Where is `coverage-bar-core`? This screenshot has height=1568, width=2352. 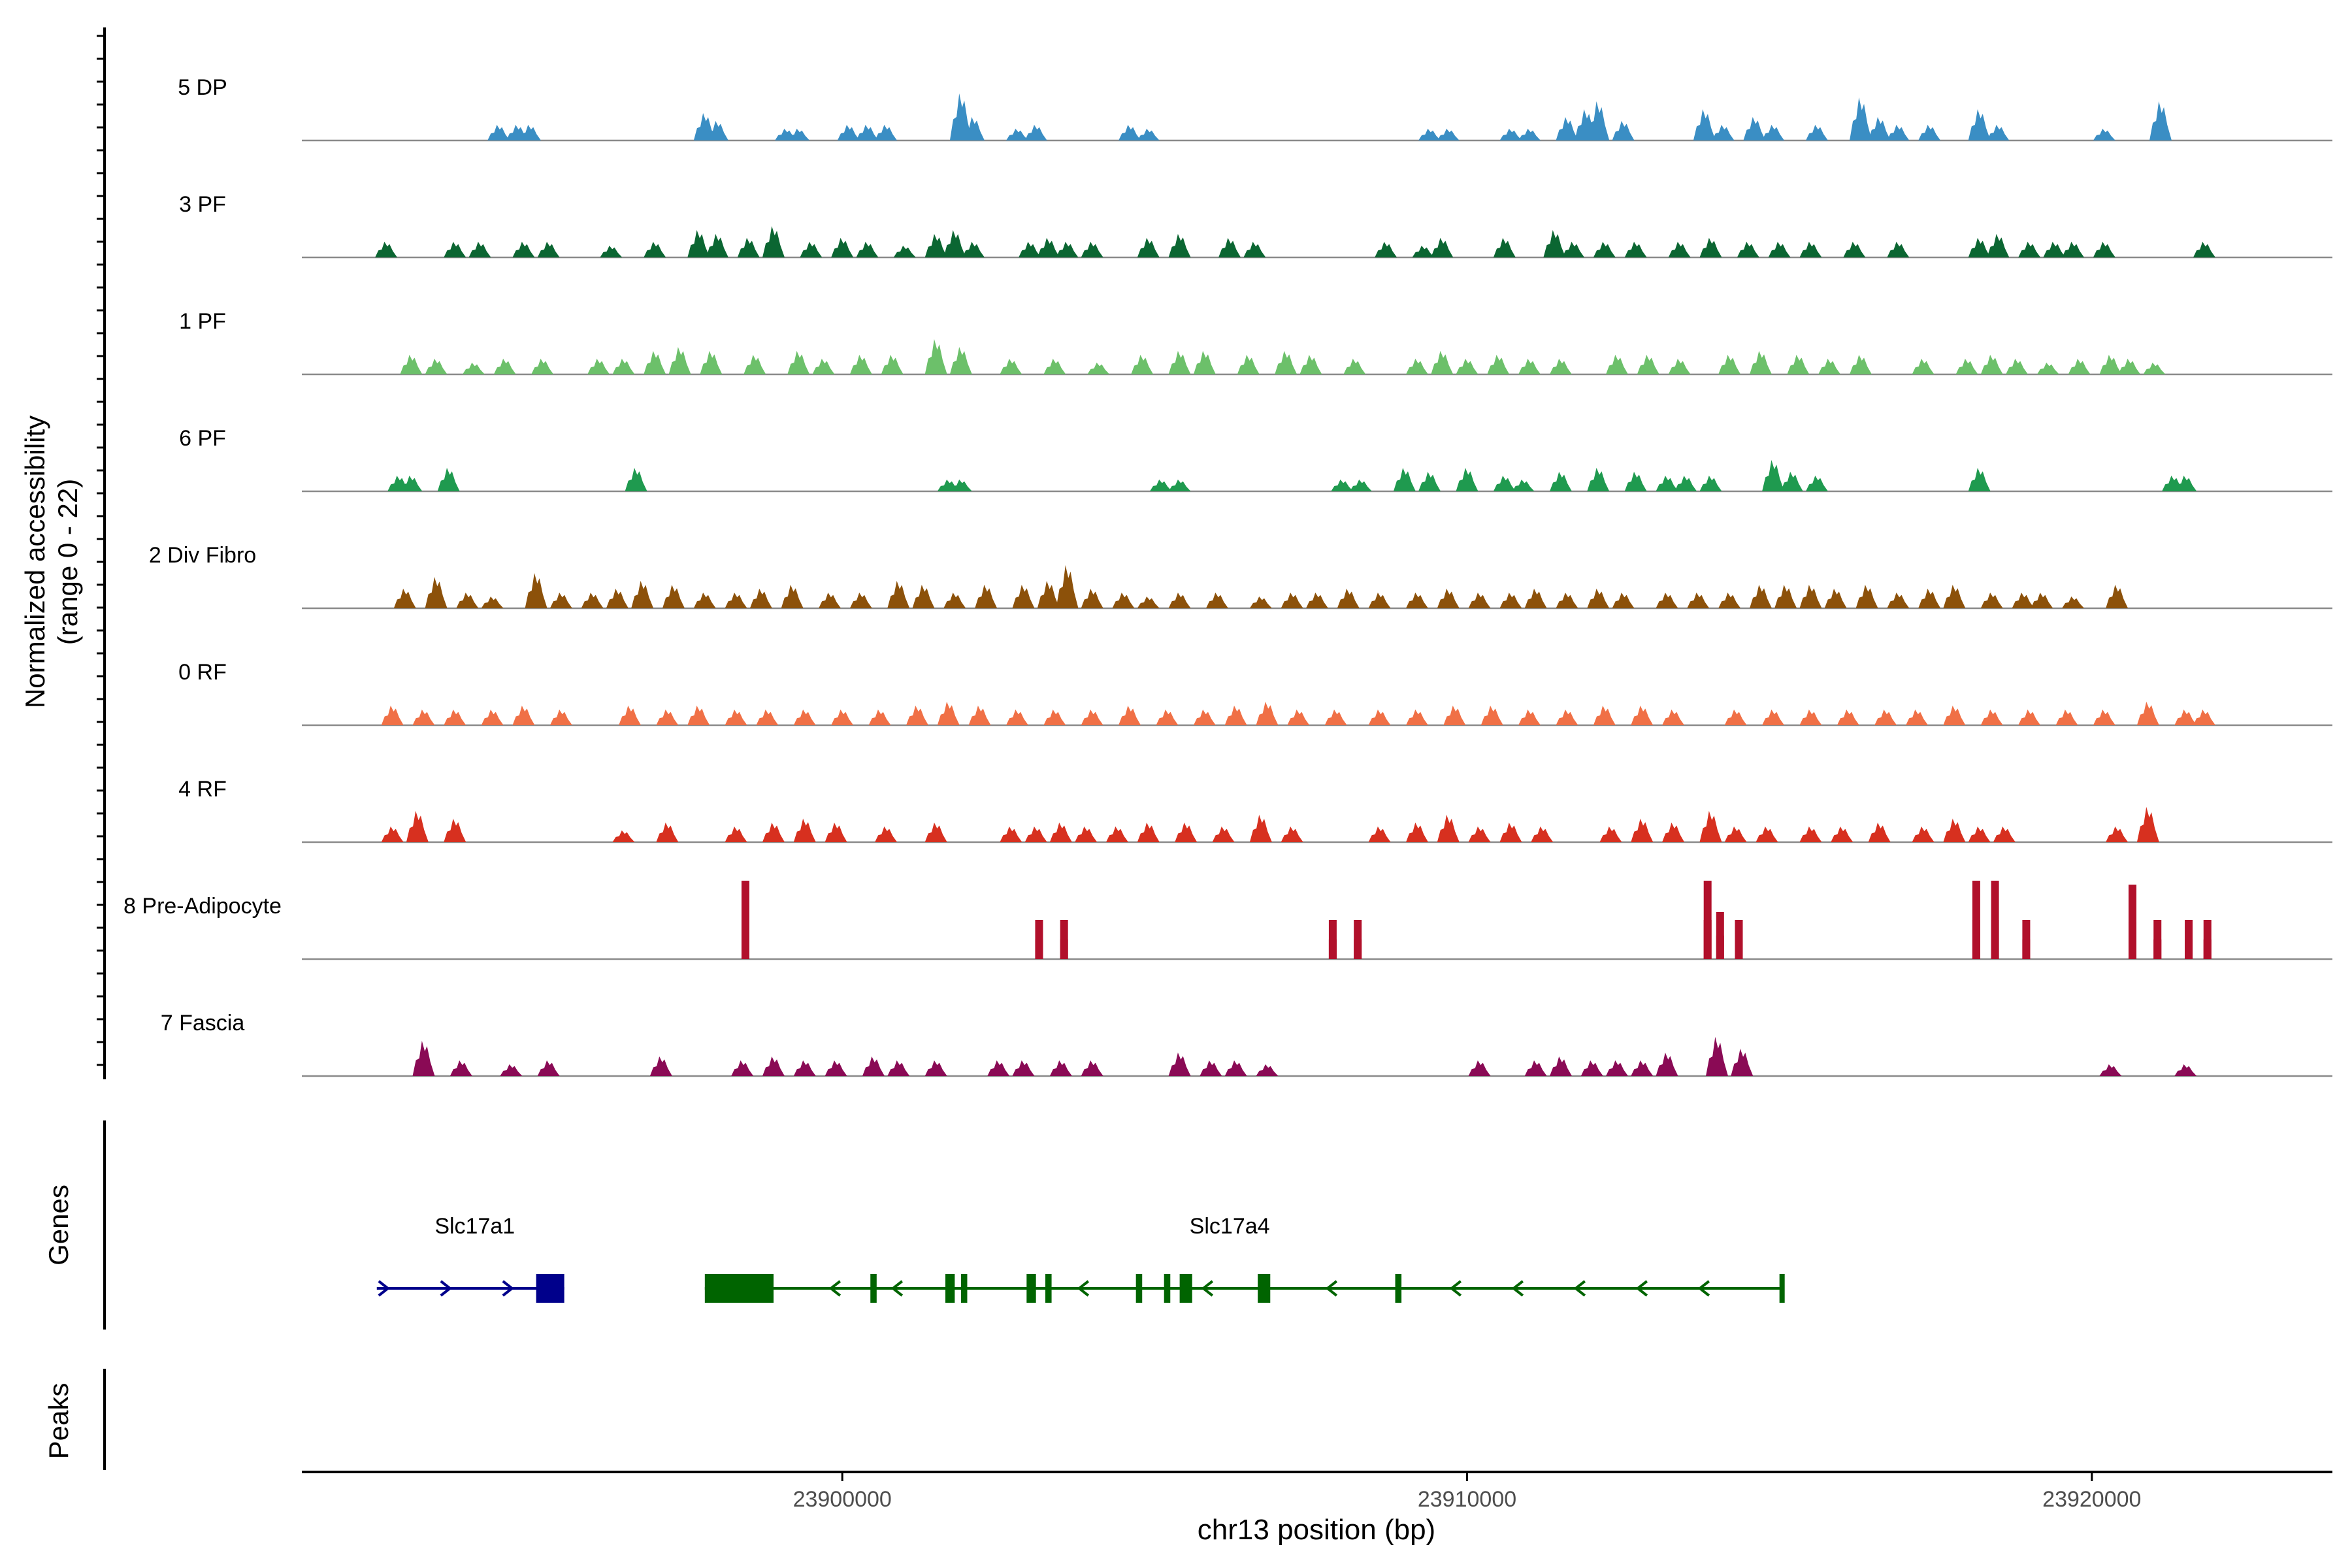 coverage-bar-core is located at coordinates (1720, 947).